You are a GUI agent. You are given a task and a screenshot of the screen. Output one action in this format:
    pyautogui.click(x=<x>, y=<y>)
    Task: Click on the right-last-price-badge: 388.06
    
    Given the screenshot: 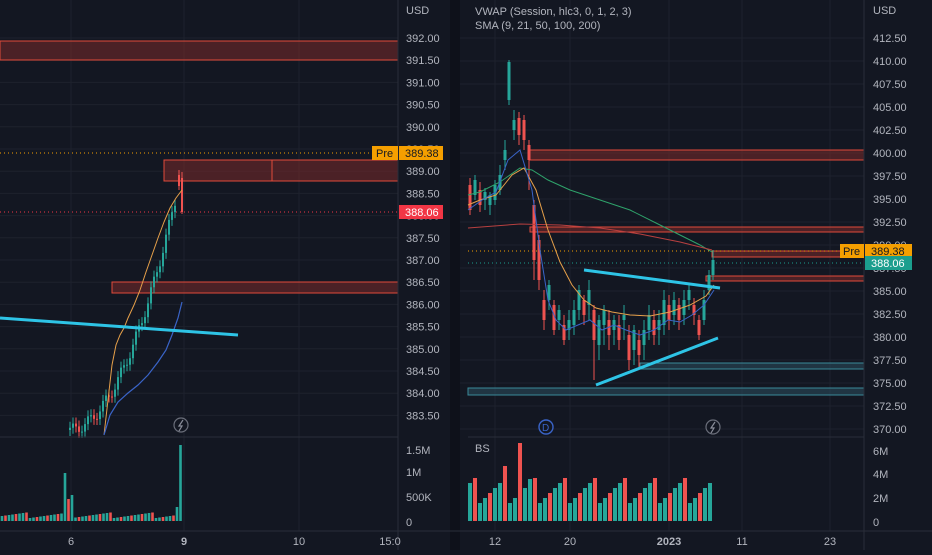 What is the action you would take?
    pyautogui.click(x=888, y=263)
    